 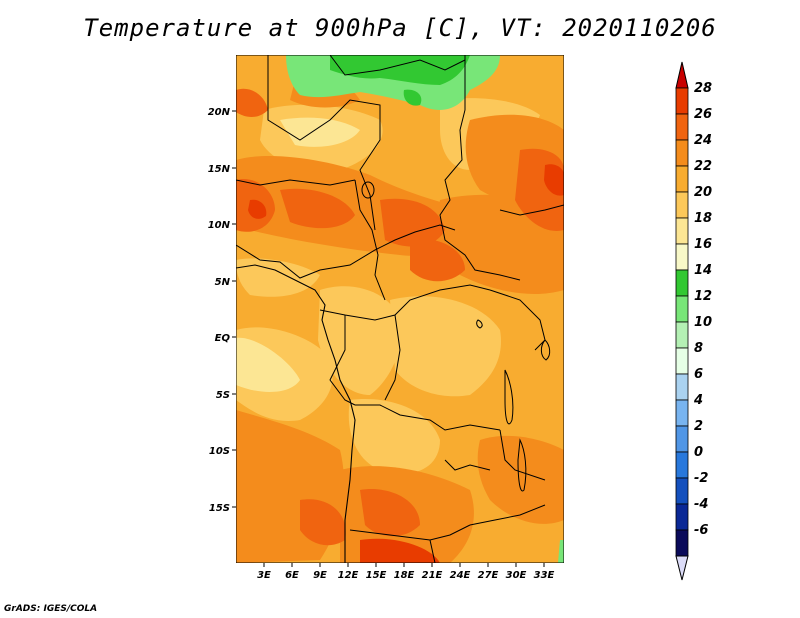 I want to click on lon-tick-label: 15E, so click(x=376, y=575).